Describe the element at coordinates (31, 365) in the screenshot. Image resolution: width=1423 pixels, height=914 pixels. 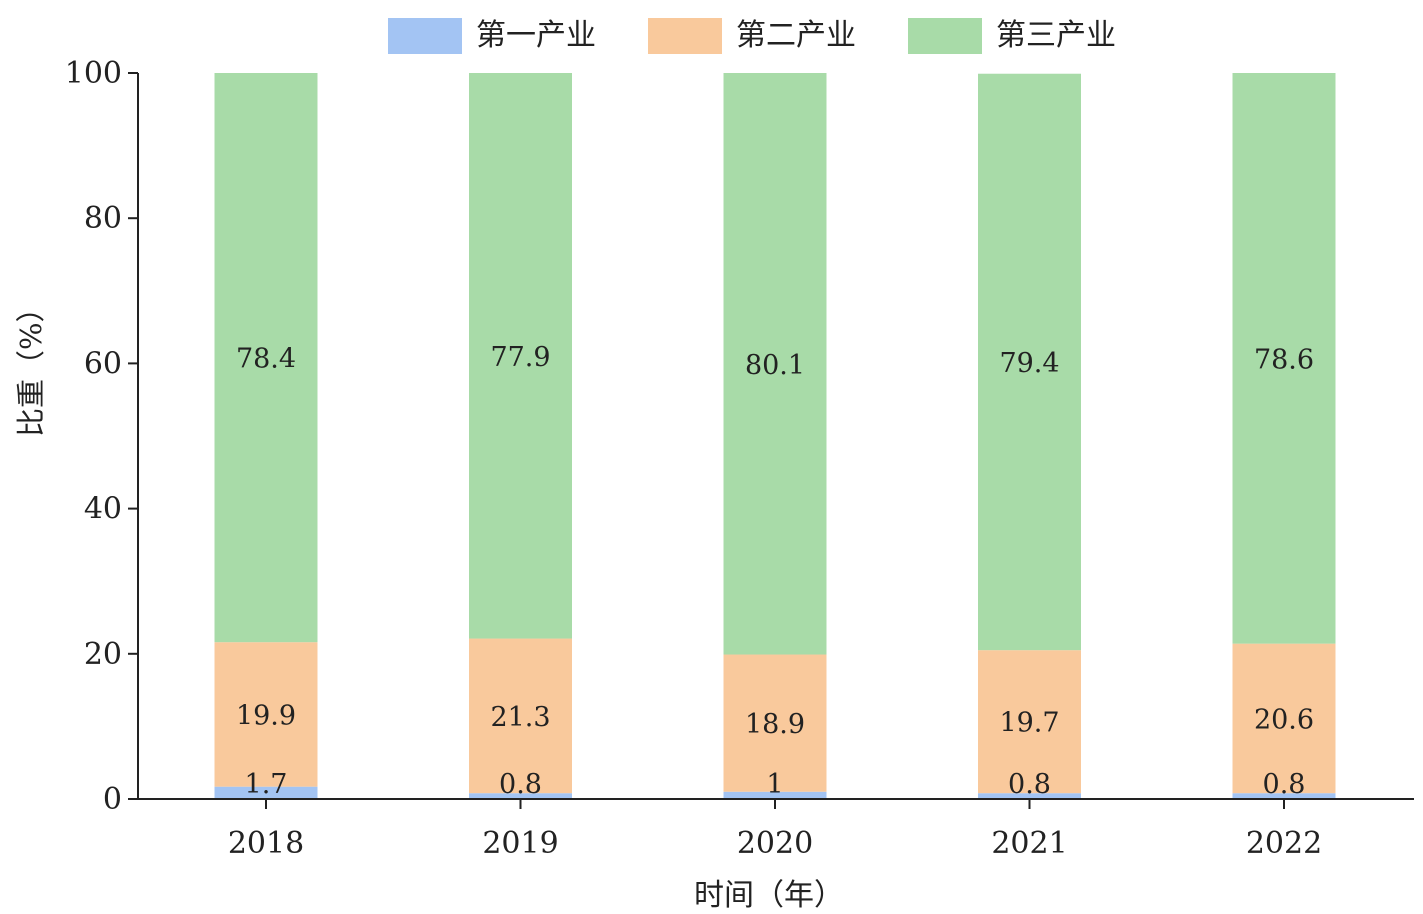
I see `y-axis-title: 比重（%）` at that location.